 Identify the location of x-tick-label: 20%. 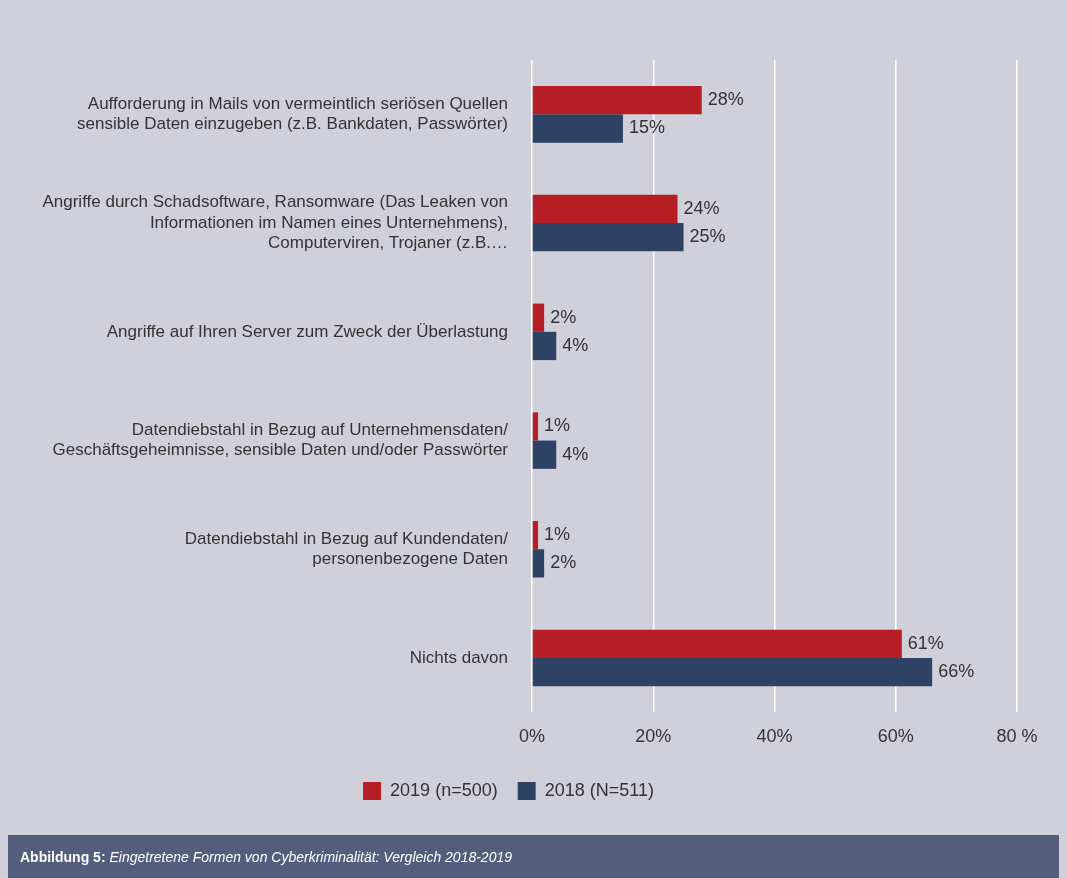
(653, 736).